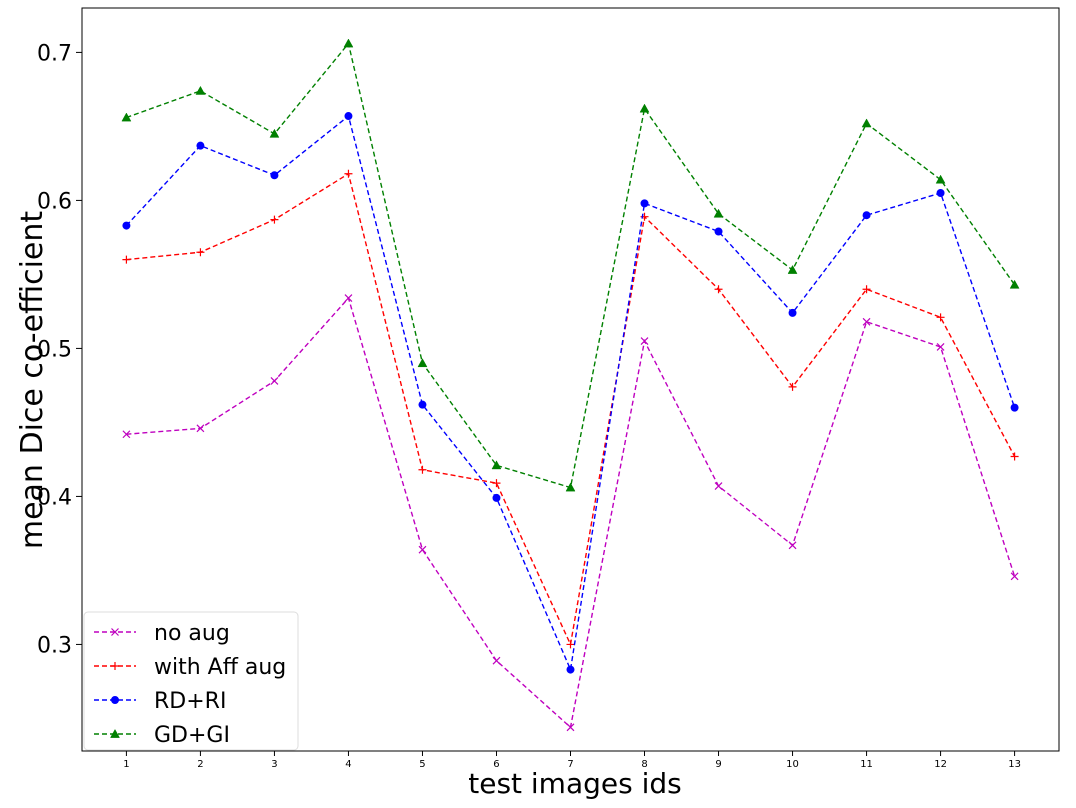 The width and height of the screenshot is (1076, 808). What do you see at coordinates (422, 764) in the screenshot?
I see `x-tick-label: 5` at bounding box center [422, 764].